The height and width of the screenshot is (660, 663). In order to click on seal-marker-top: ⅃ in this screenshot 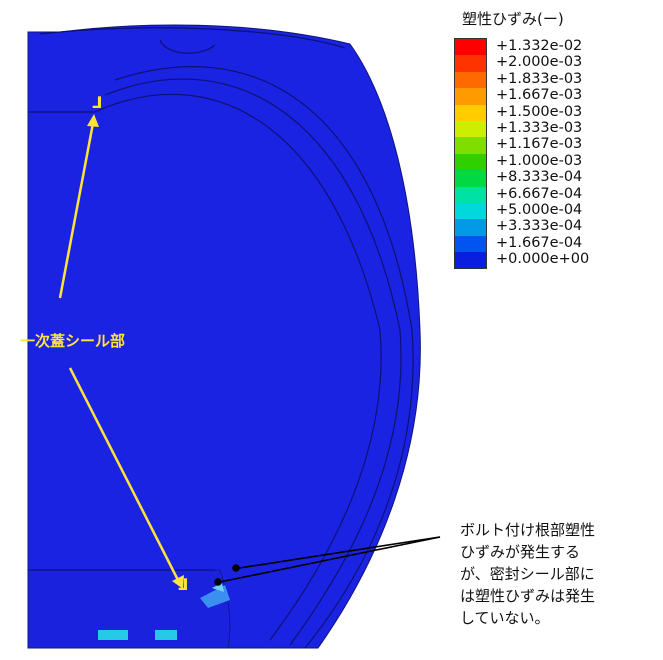, I will do `click(97, 102)`.